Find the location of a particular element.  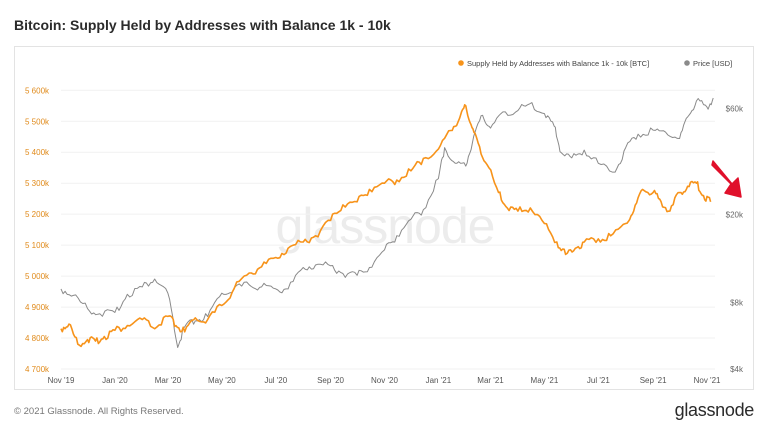

annotation-arrow is located at coordinates (726, 179).